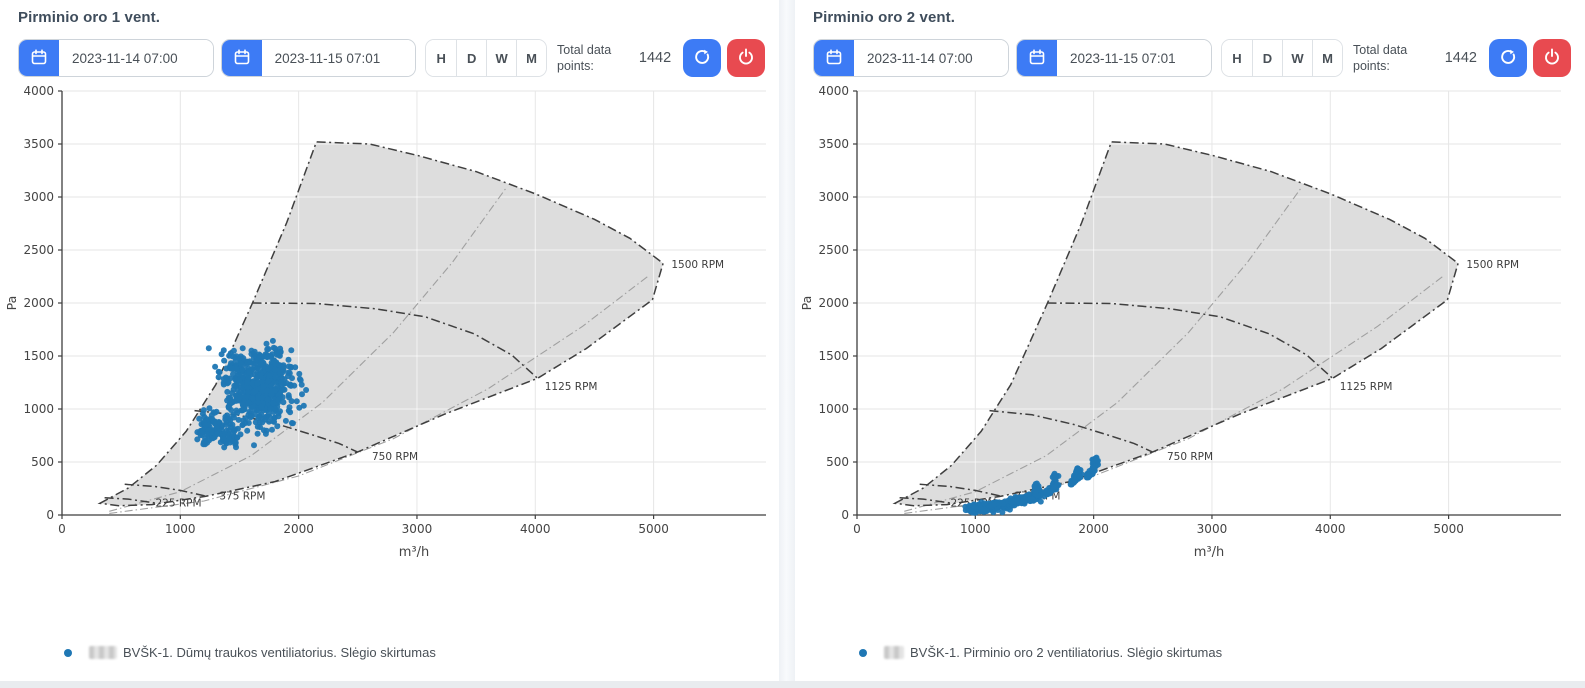  I want to click on svg-text: 225 RPM, so click(178, 504).